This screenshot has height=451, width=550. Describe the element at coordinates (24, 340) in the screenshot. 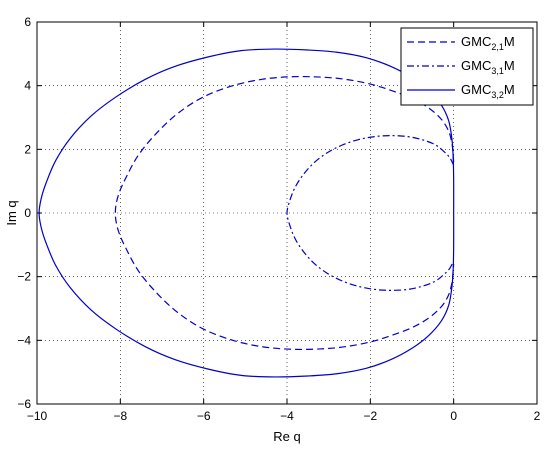

I see `y-tick-label: −4` at that location.